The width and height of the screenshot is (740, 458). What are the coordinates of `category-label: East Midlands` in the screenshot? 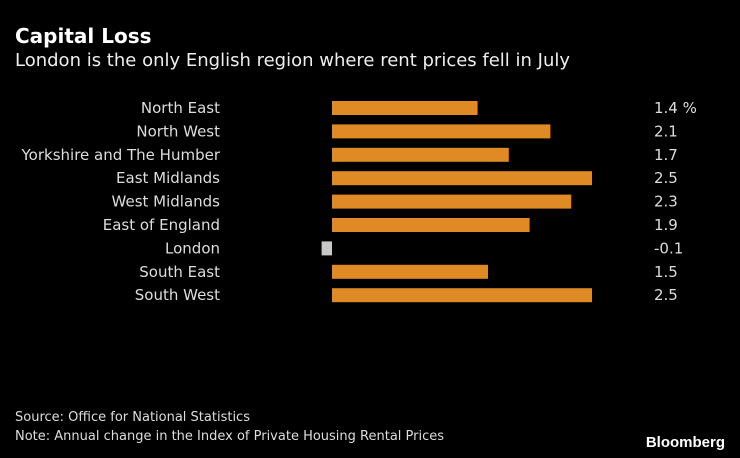 It's located at (168, 178).